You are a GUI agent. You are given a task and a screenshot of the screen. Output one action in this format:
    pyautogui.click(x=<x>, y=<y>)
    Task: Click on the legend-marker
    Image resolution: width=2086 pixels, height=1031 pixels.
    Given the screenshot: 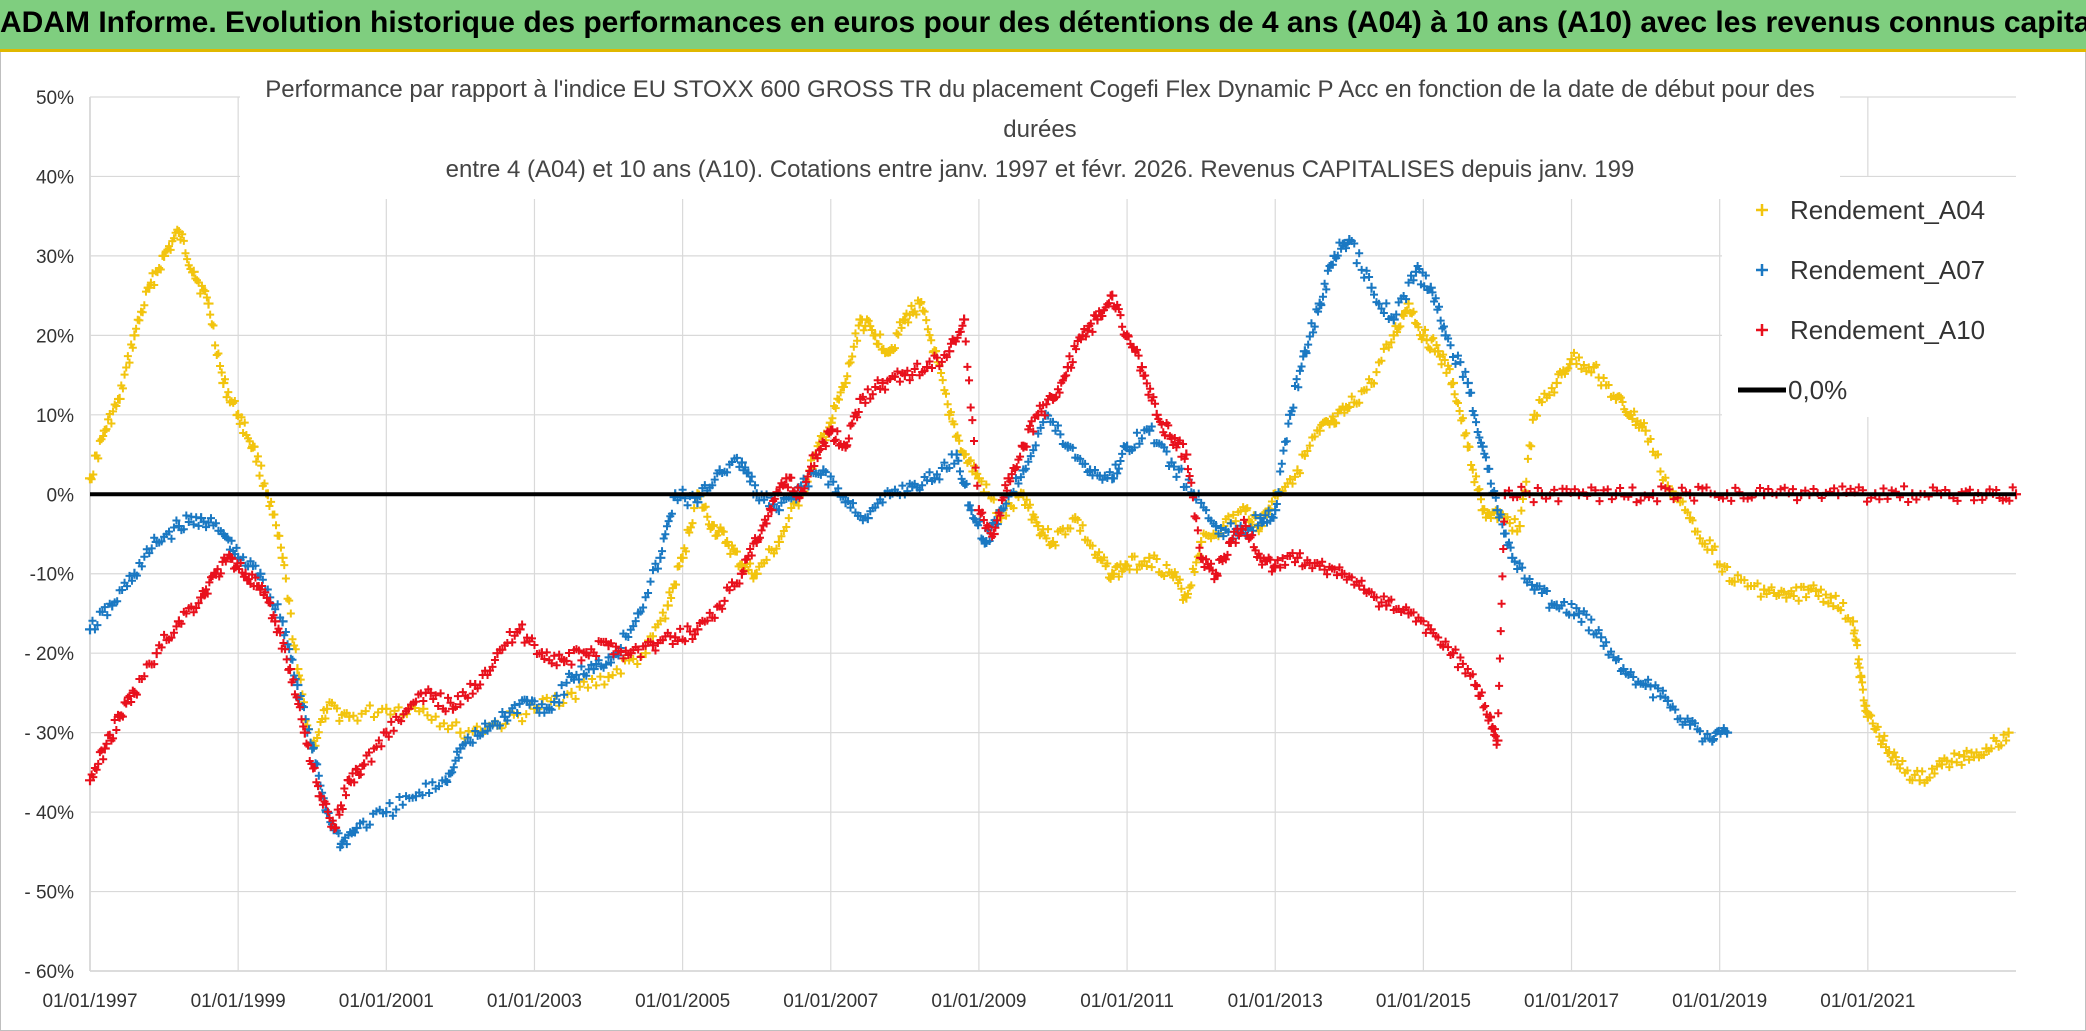 What is the action you would take?
    pyautogui.click(x=1762, y=330)
    